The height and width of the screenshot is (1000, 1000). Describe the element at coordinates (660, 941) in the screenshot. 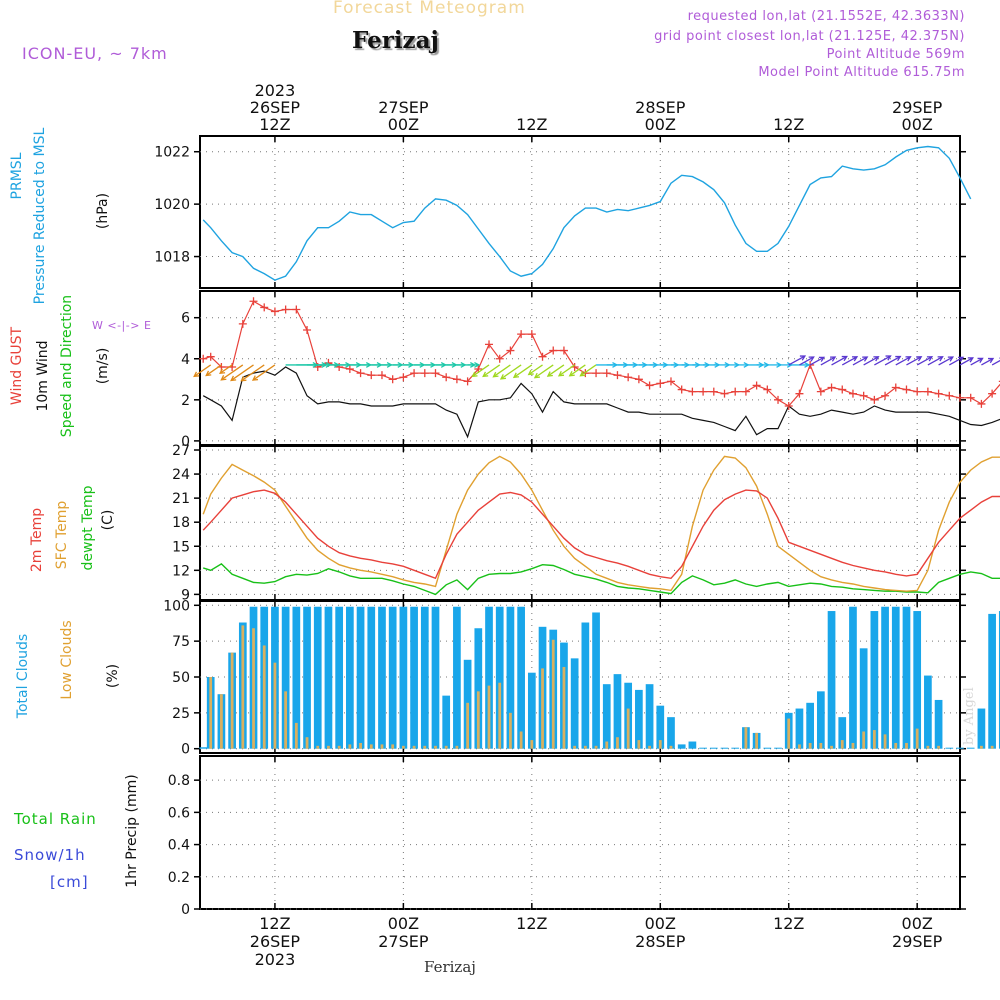

I see `bottom-axis-label: 28SEP` at that location.